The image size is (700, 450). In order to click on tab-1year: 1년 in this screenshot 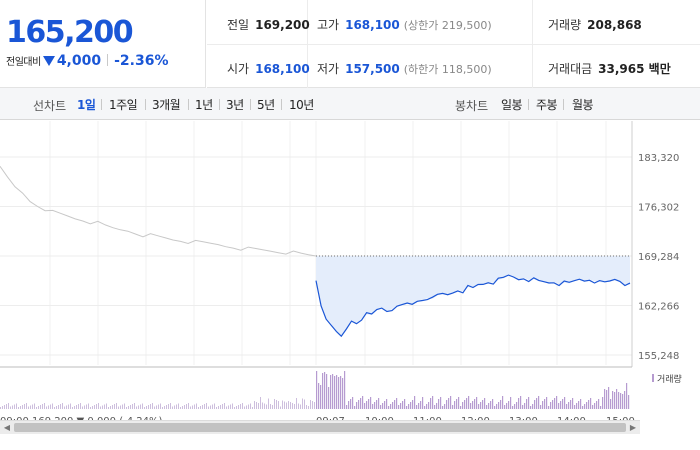, I will do `click(204, 105)`.